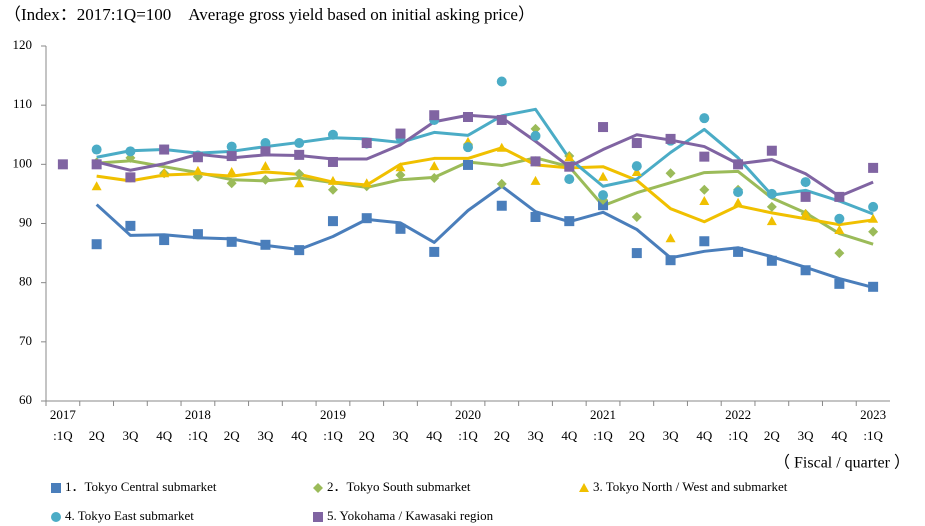 This screenshot has width=925, height=526. What do you see at coordinates (198, 414) in the screenshot?
I see `x-year-label: 2018` at bounding box center [198, 414].